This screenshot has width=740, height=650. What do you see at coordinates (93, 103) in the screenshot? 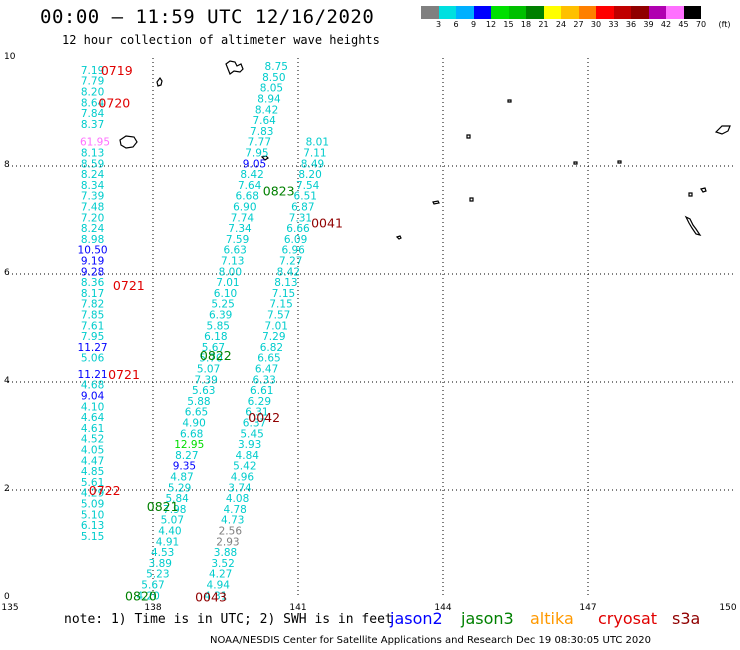
I see `swh-value: 8.64` at bounding box center [93, 103].